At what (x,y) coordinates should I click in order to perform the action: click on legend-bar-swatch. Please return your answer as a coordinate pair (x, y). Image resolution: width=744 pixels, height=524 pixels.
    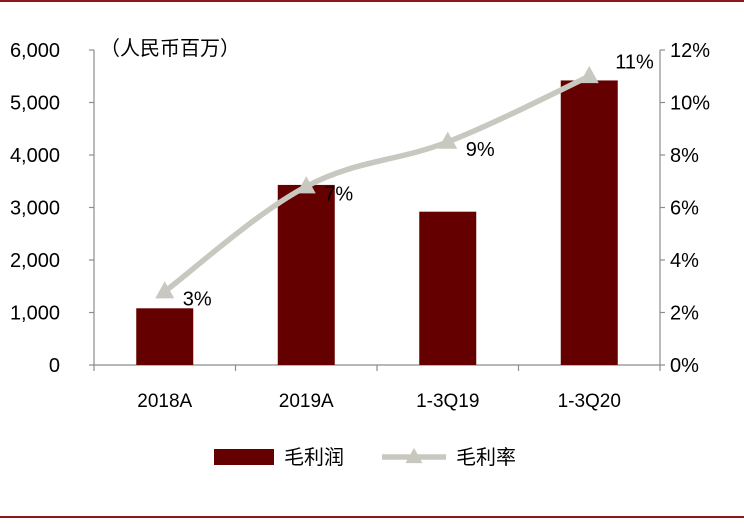
    Looking at the image, I should click on (244, 457).